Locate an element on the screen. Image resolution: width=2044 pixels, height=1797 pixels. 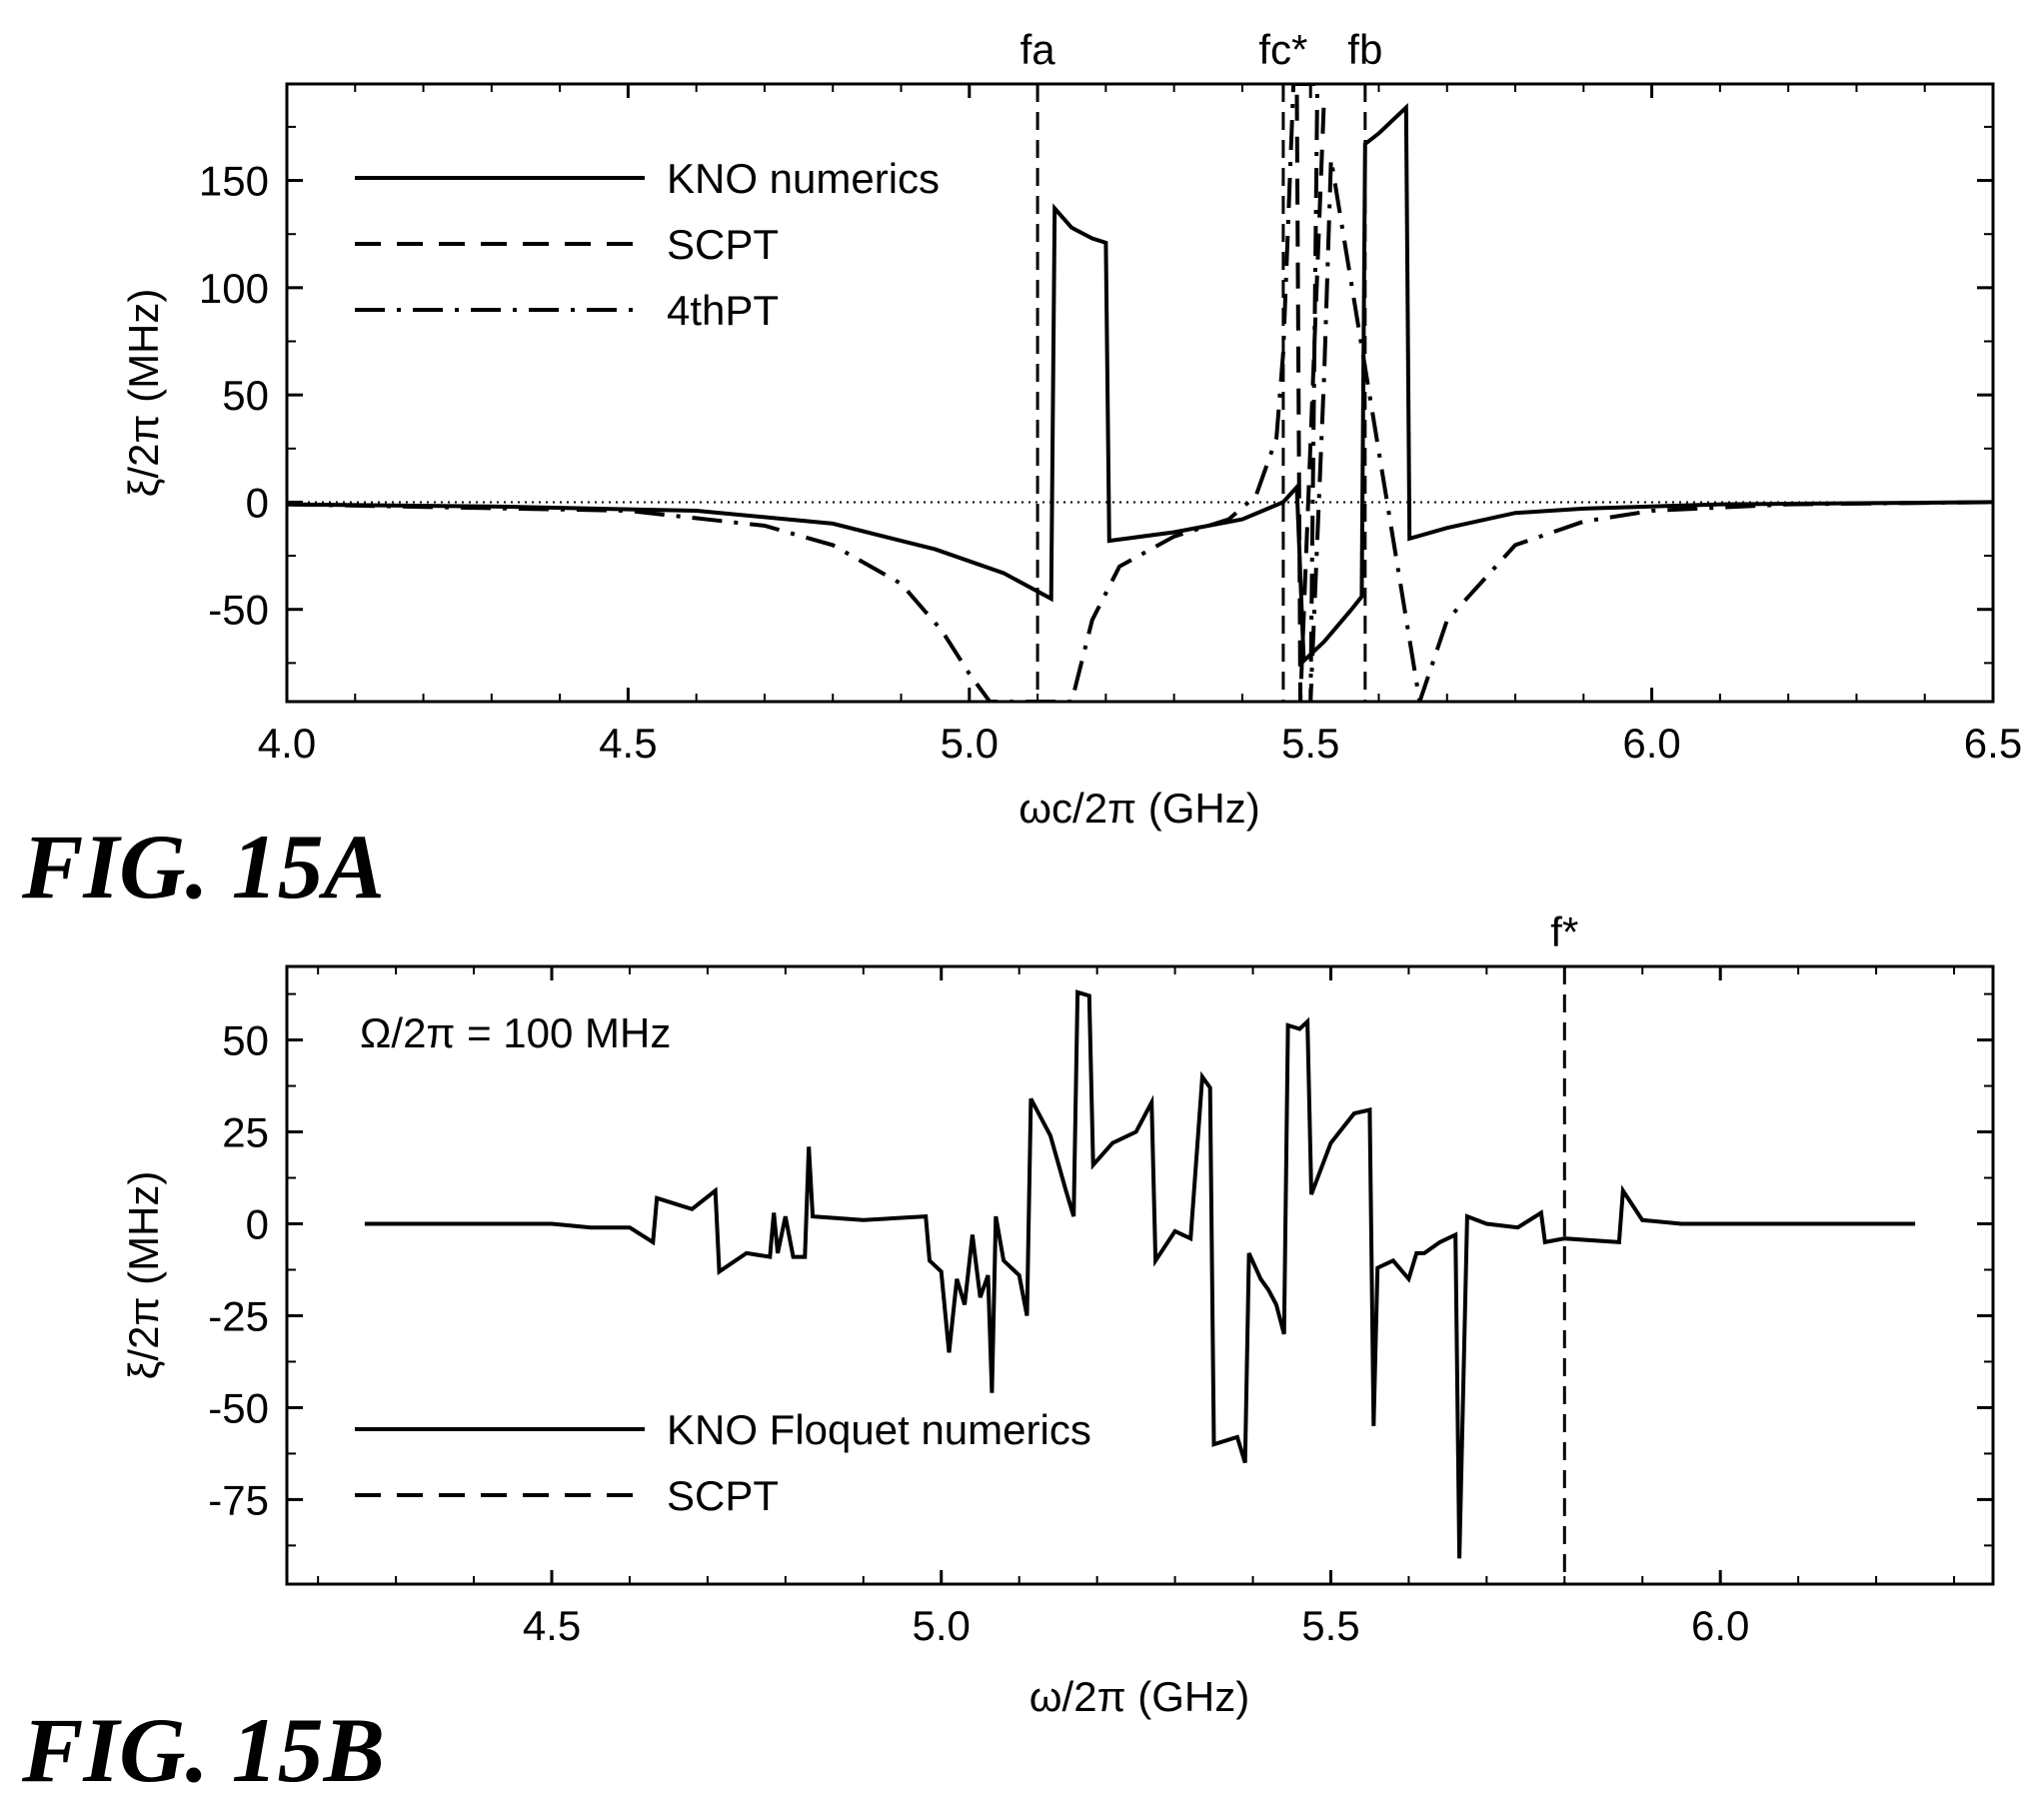
vline-label: fa is located at coordinates (1038, 50).